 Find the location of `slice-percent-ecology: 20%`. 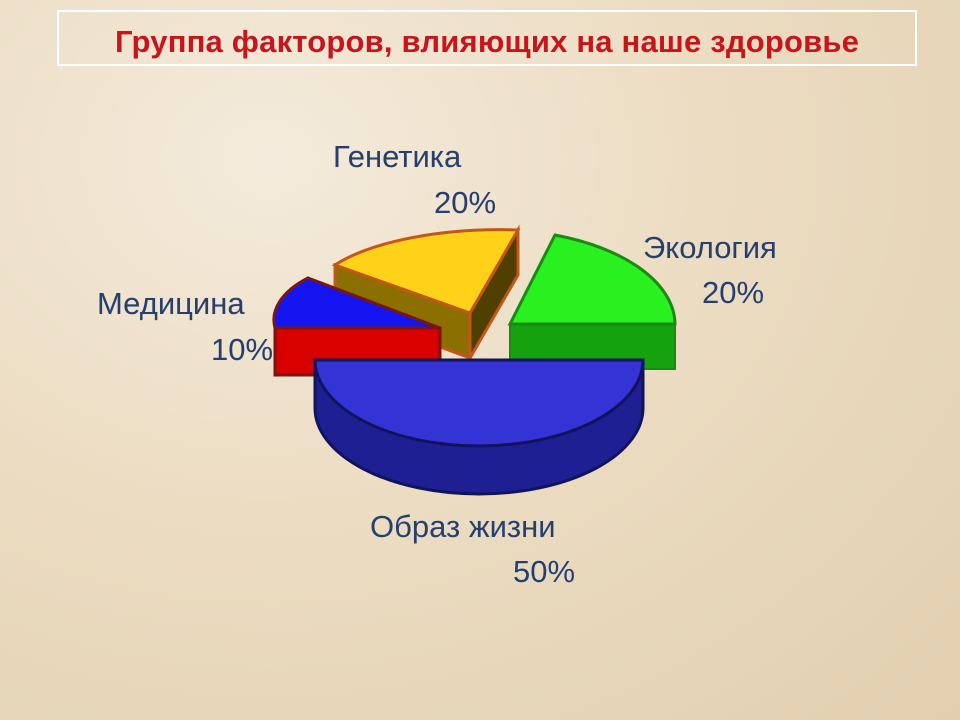

slice-percent-ecology: 20% is located at coordinates (733, 292).